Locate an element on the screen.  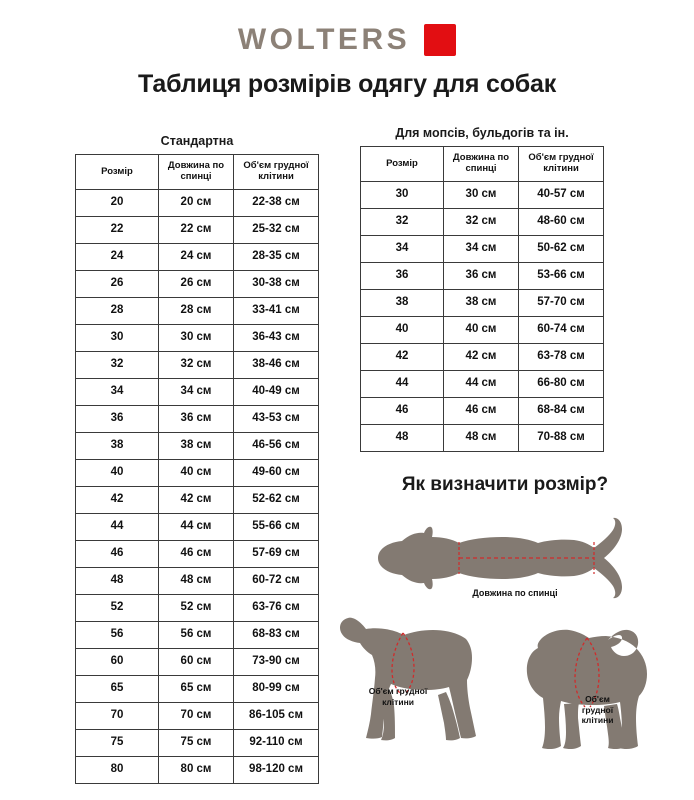
cell-size: 46 is located at coordinates (117, 554).